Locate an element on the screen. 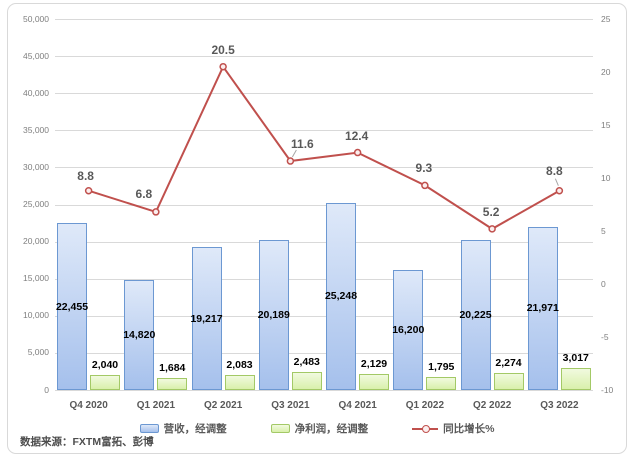 Image resolution: width=635 pixels, height=463 pixels. y-axis-right-tick: 15 is located at coordinates (606, 124).